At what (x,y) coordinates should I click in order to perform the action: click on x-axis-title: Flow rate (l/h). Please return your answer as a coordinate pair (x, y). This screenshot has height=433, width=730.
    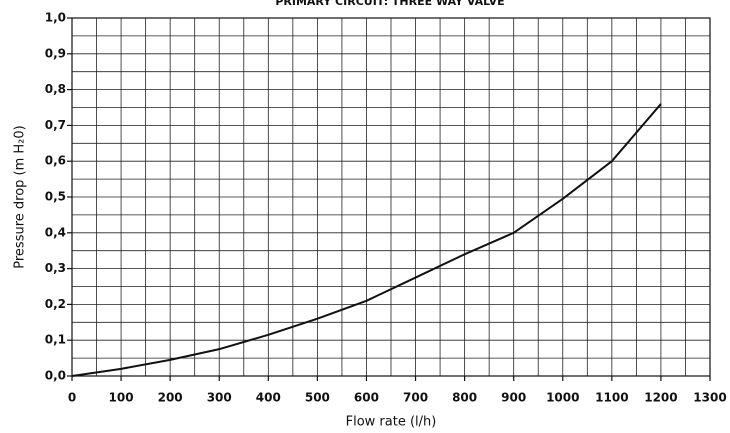
    Looking at the image, I should click on (391, 422).